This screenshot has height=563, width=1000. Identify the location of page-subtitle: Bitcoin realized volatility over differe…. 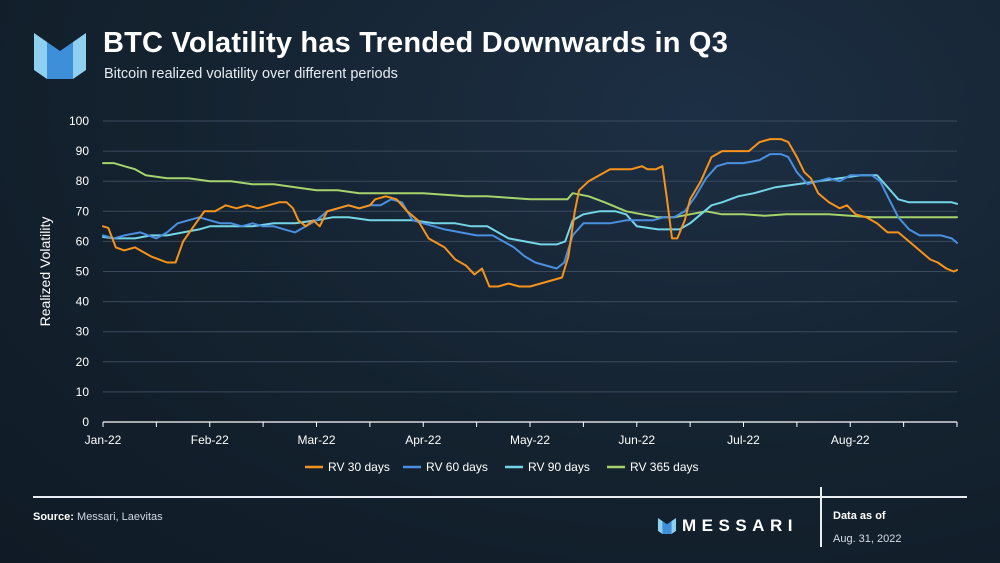
(251, 74).